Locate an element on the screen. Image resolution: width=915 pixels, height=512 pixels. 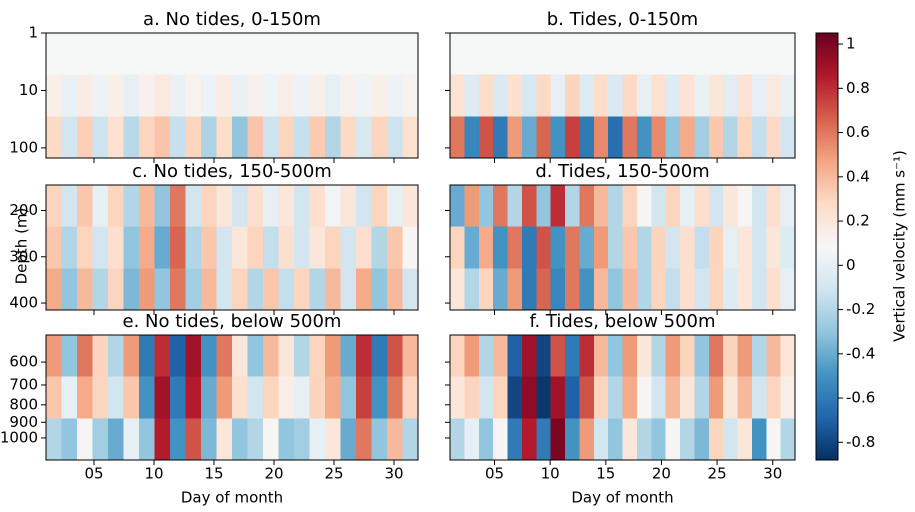
colorbar-tick-label: 0.8 is located at coordinates (858, 88).